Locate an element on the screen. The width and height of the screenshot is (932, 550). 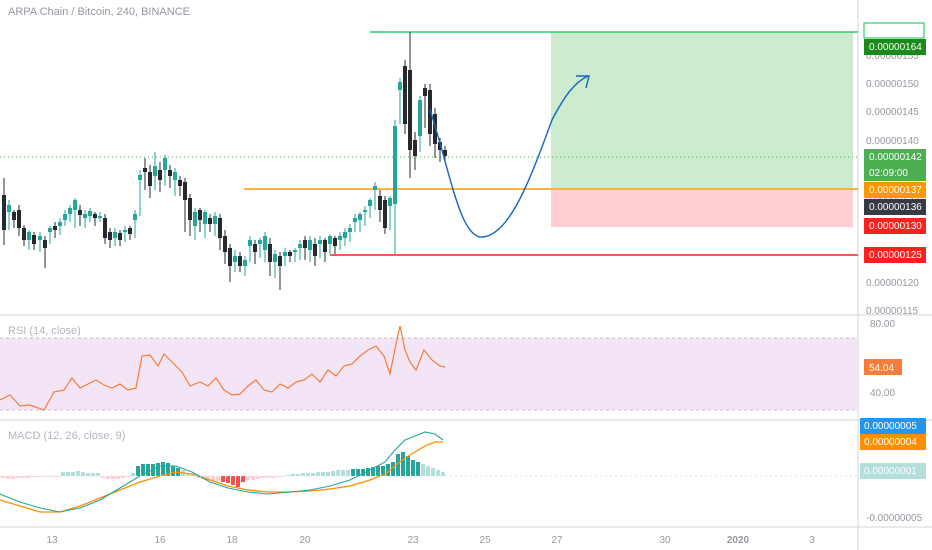
macd-value-badge: 0.00000001 is located at coordinates (893, 471).